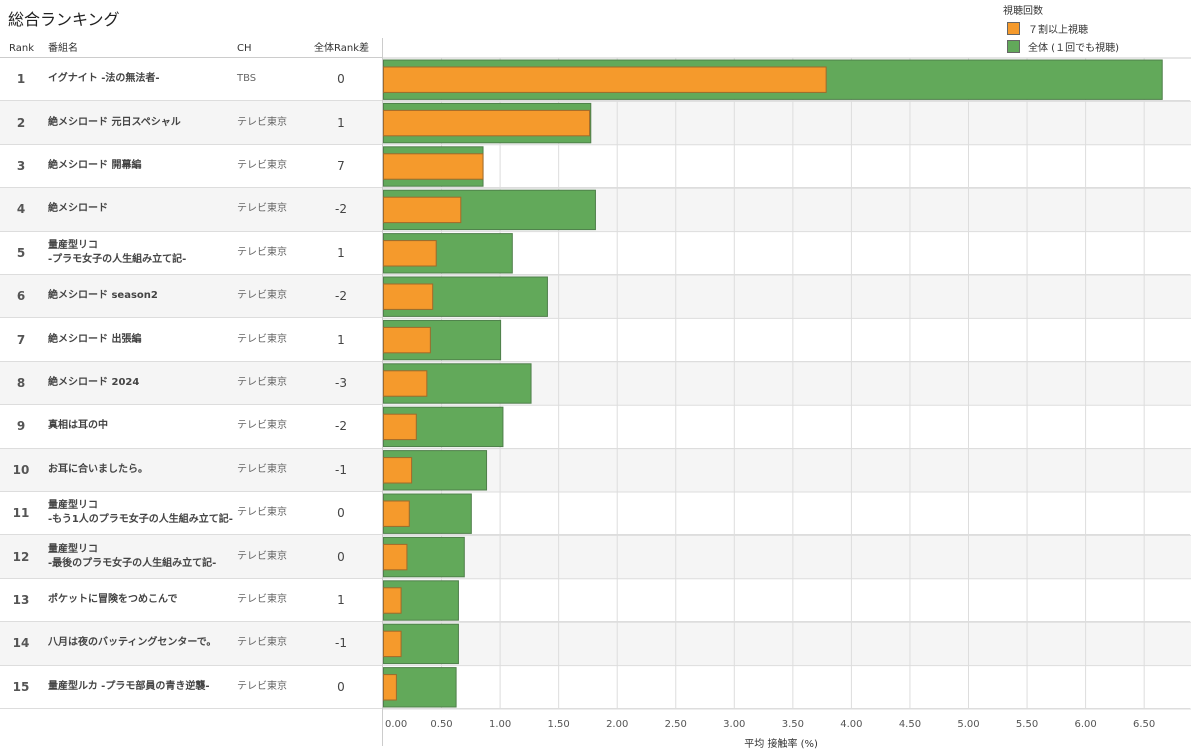 Image resolution: width=1200 pixels, height=754 pixels. Describe the element at coordinates (1027, 724) in the screenshot. I see `x-tick-label: 5.50` at that location.